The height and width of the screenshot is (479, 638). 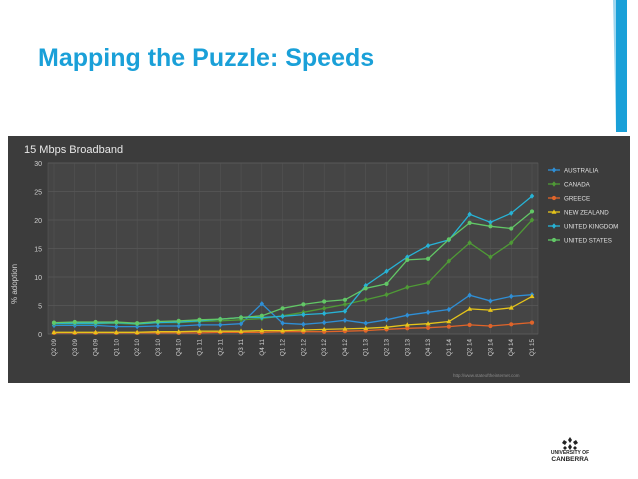 I want to click on x-tick-label: Q3 09, so click(x=75, y=348).